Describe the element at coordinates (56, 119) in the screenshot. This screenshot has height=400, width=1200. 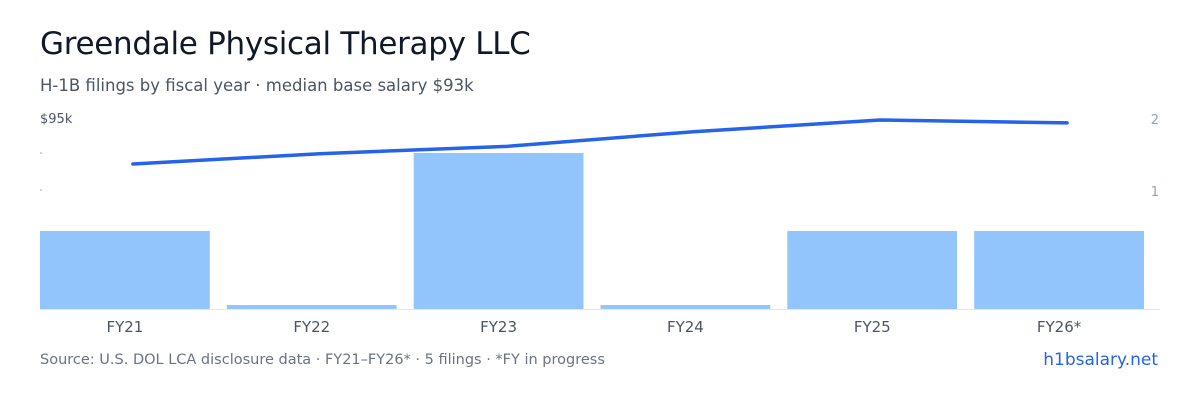
I see `left-axis-max-label: $95k` at that location.